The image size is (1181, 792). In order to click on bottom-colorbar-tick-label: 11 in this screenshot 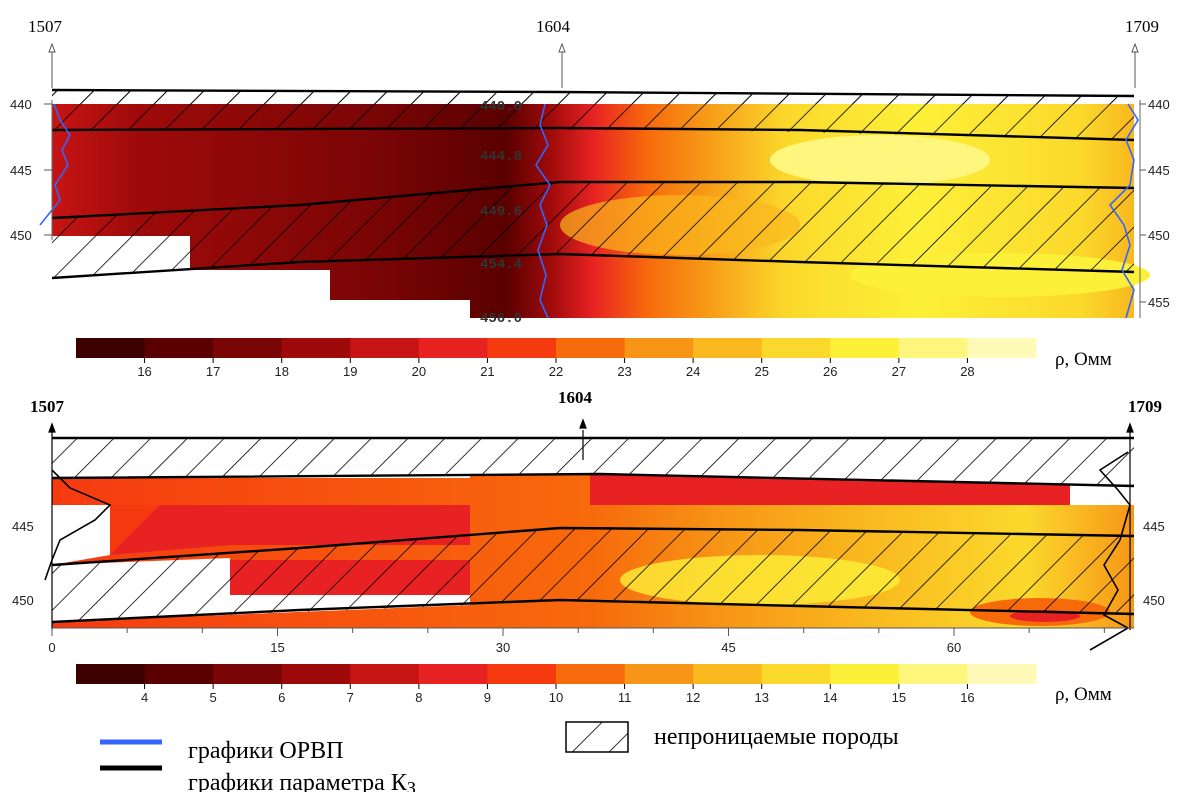, I will do `click(625, 697)`.